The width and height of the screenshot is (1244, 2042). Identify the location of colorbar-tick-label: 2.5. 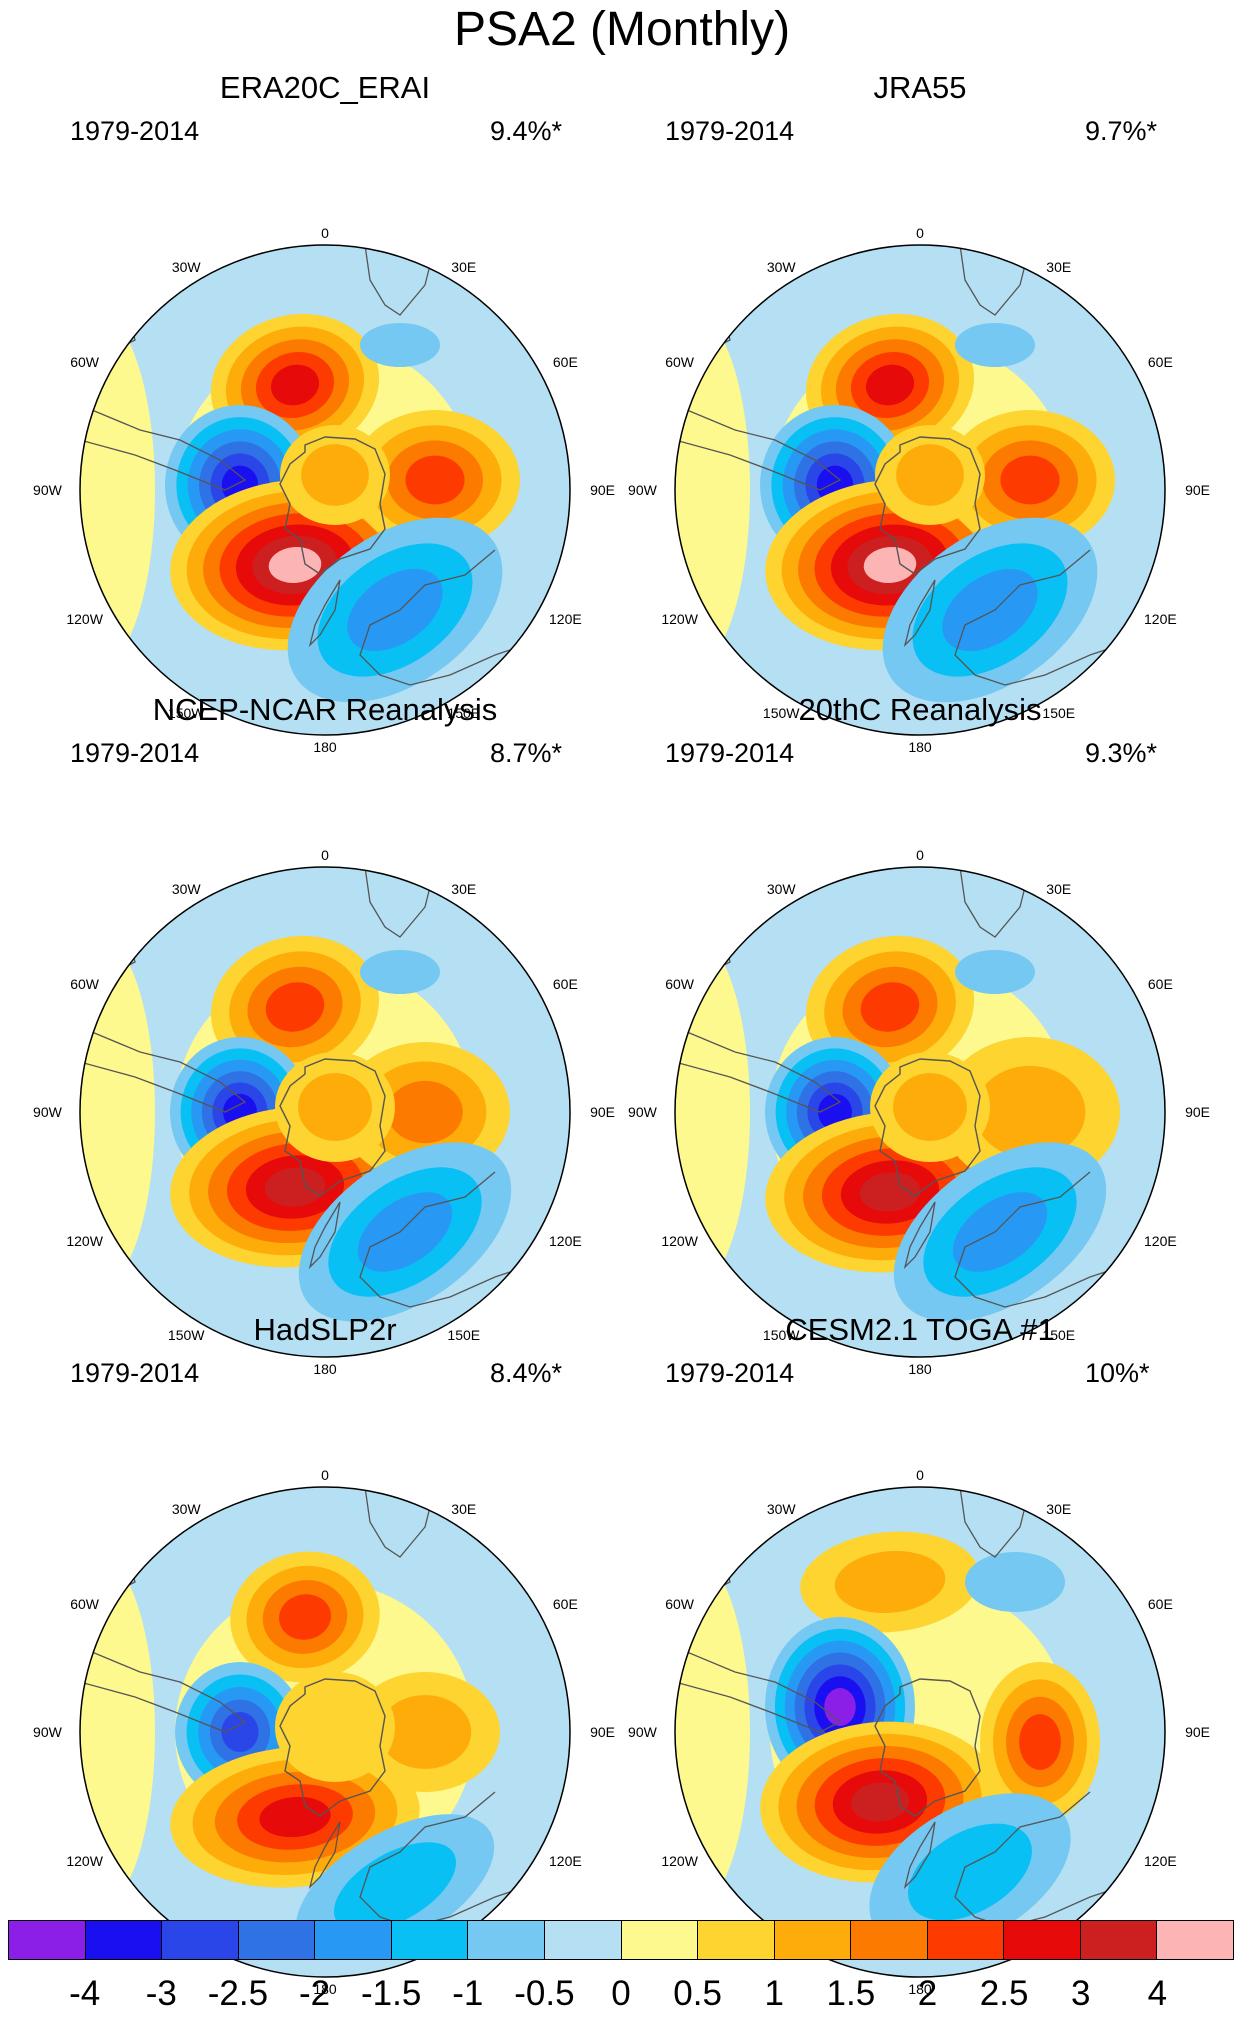
(1004, 1993).